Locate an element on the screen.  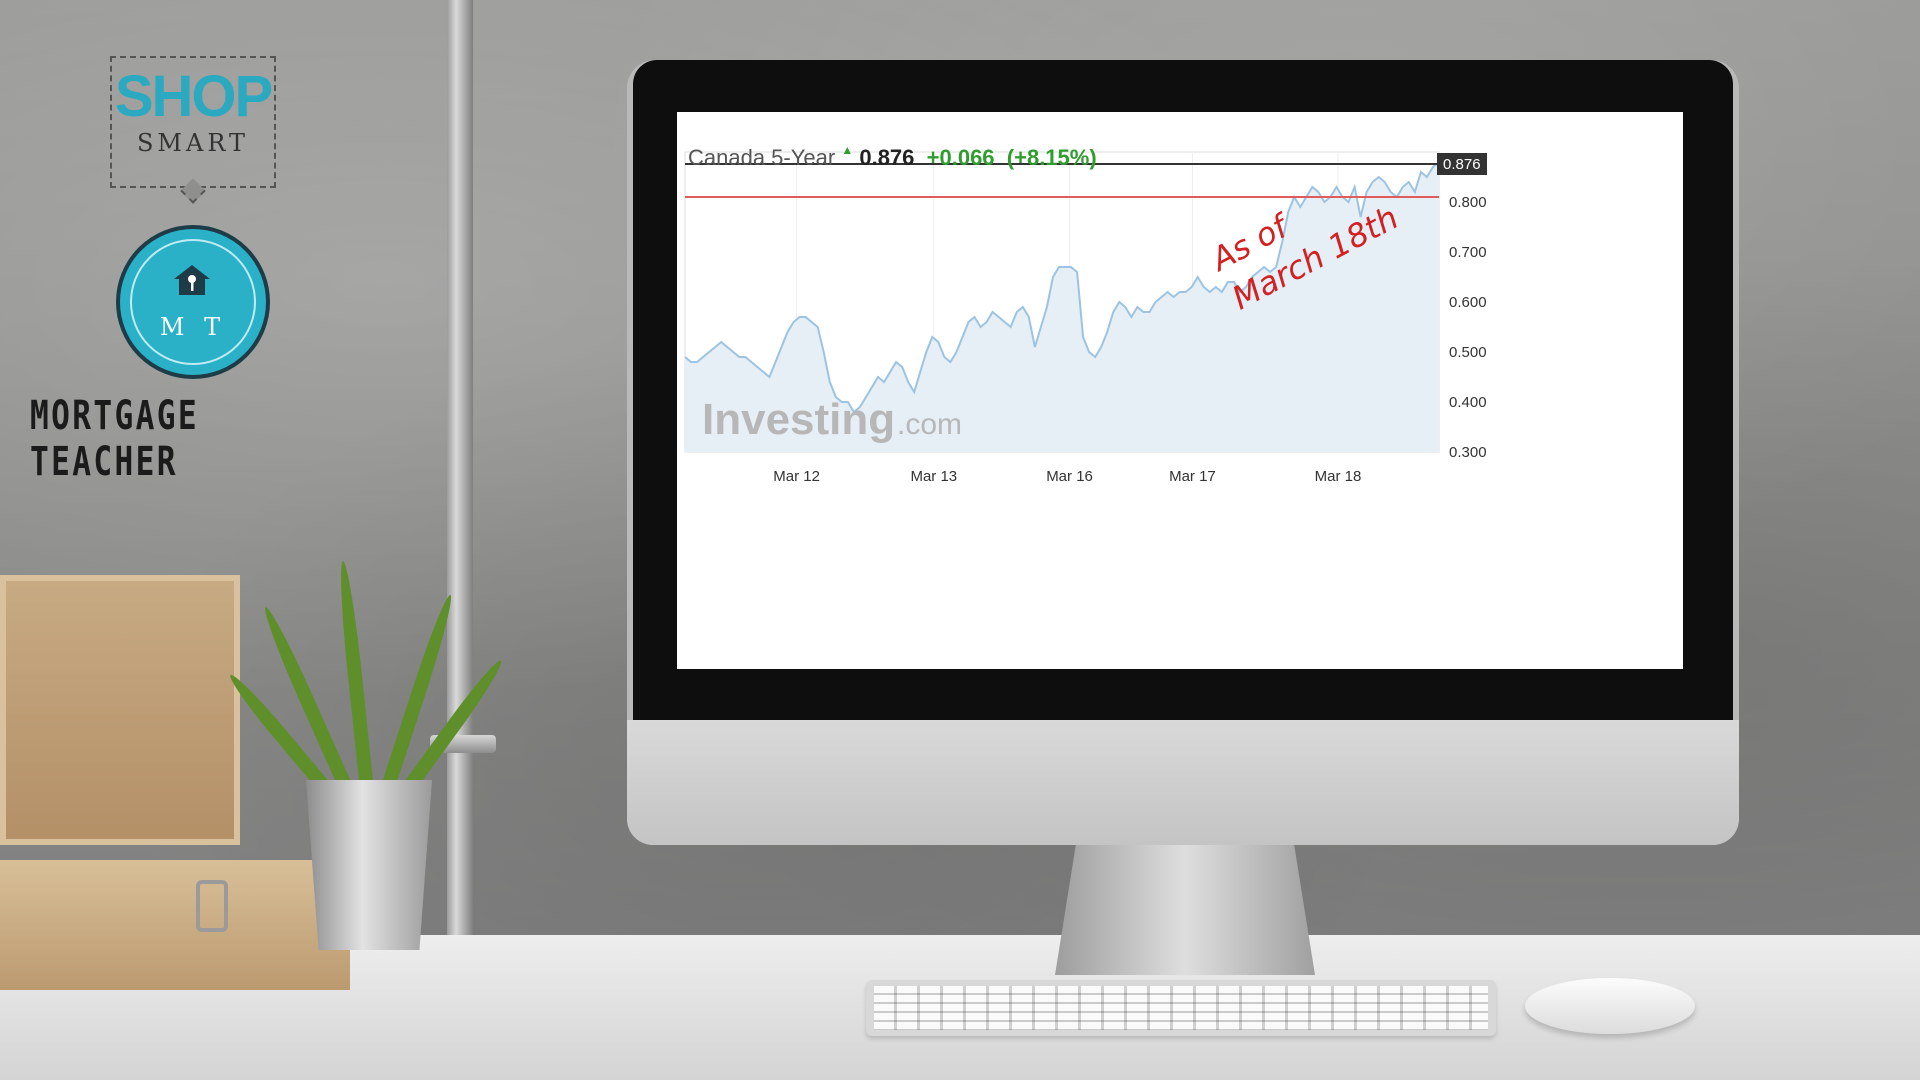
quote-header: Canada 5-Year ▲ 0.876 +0.066 (+8.15%) is located at coordinates (892, 157).